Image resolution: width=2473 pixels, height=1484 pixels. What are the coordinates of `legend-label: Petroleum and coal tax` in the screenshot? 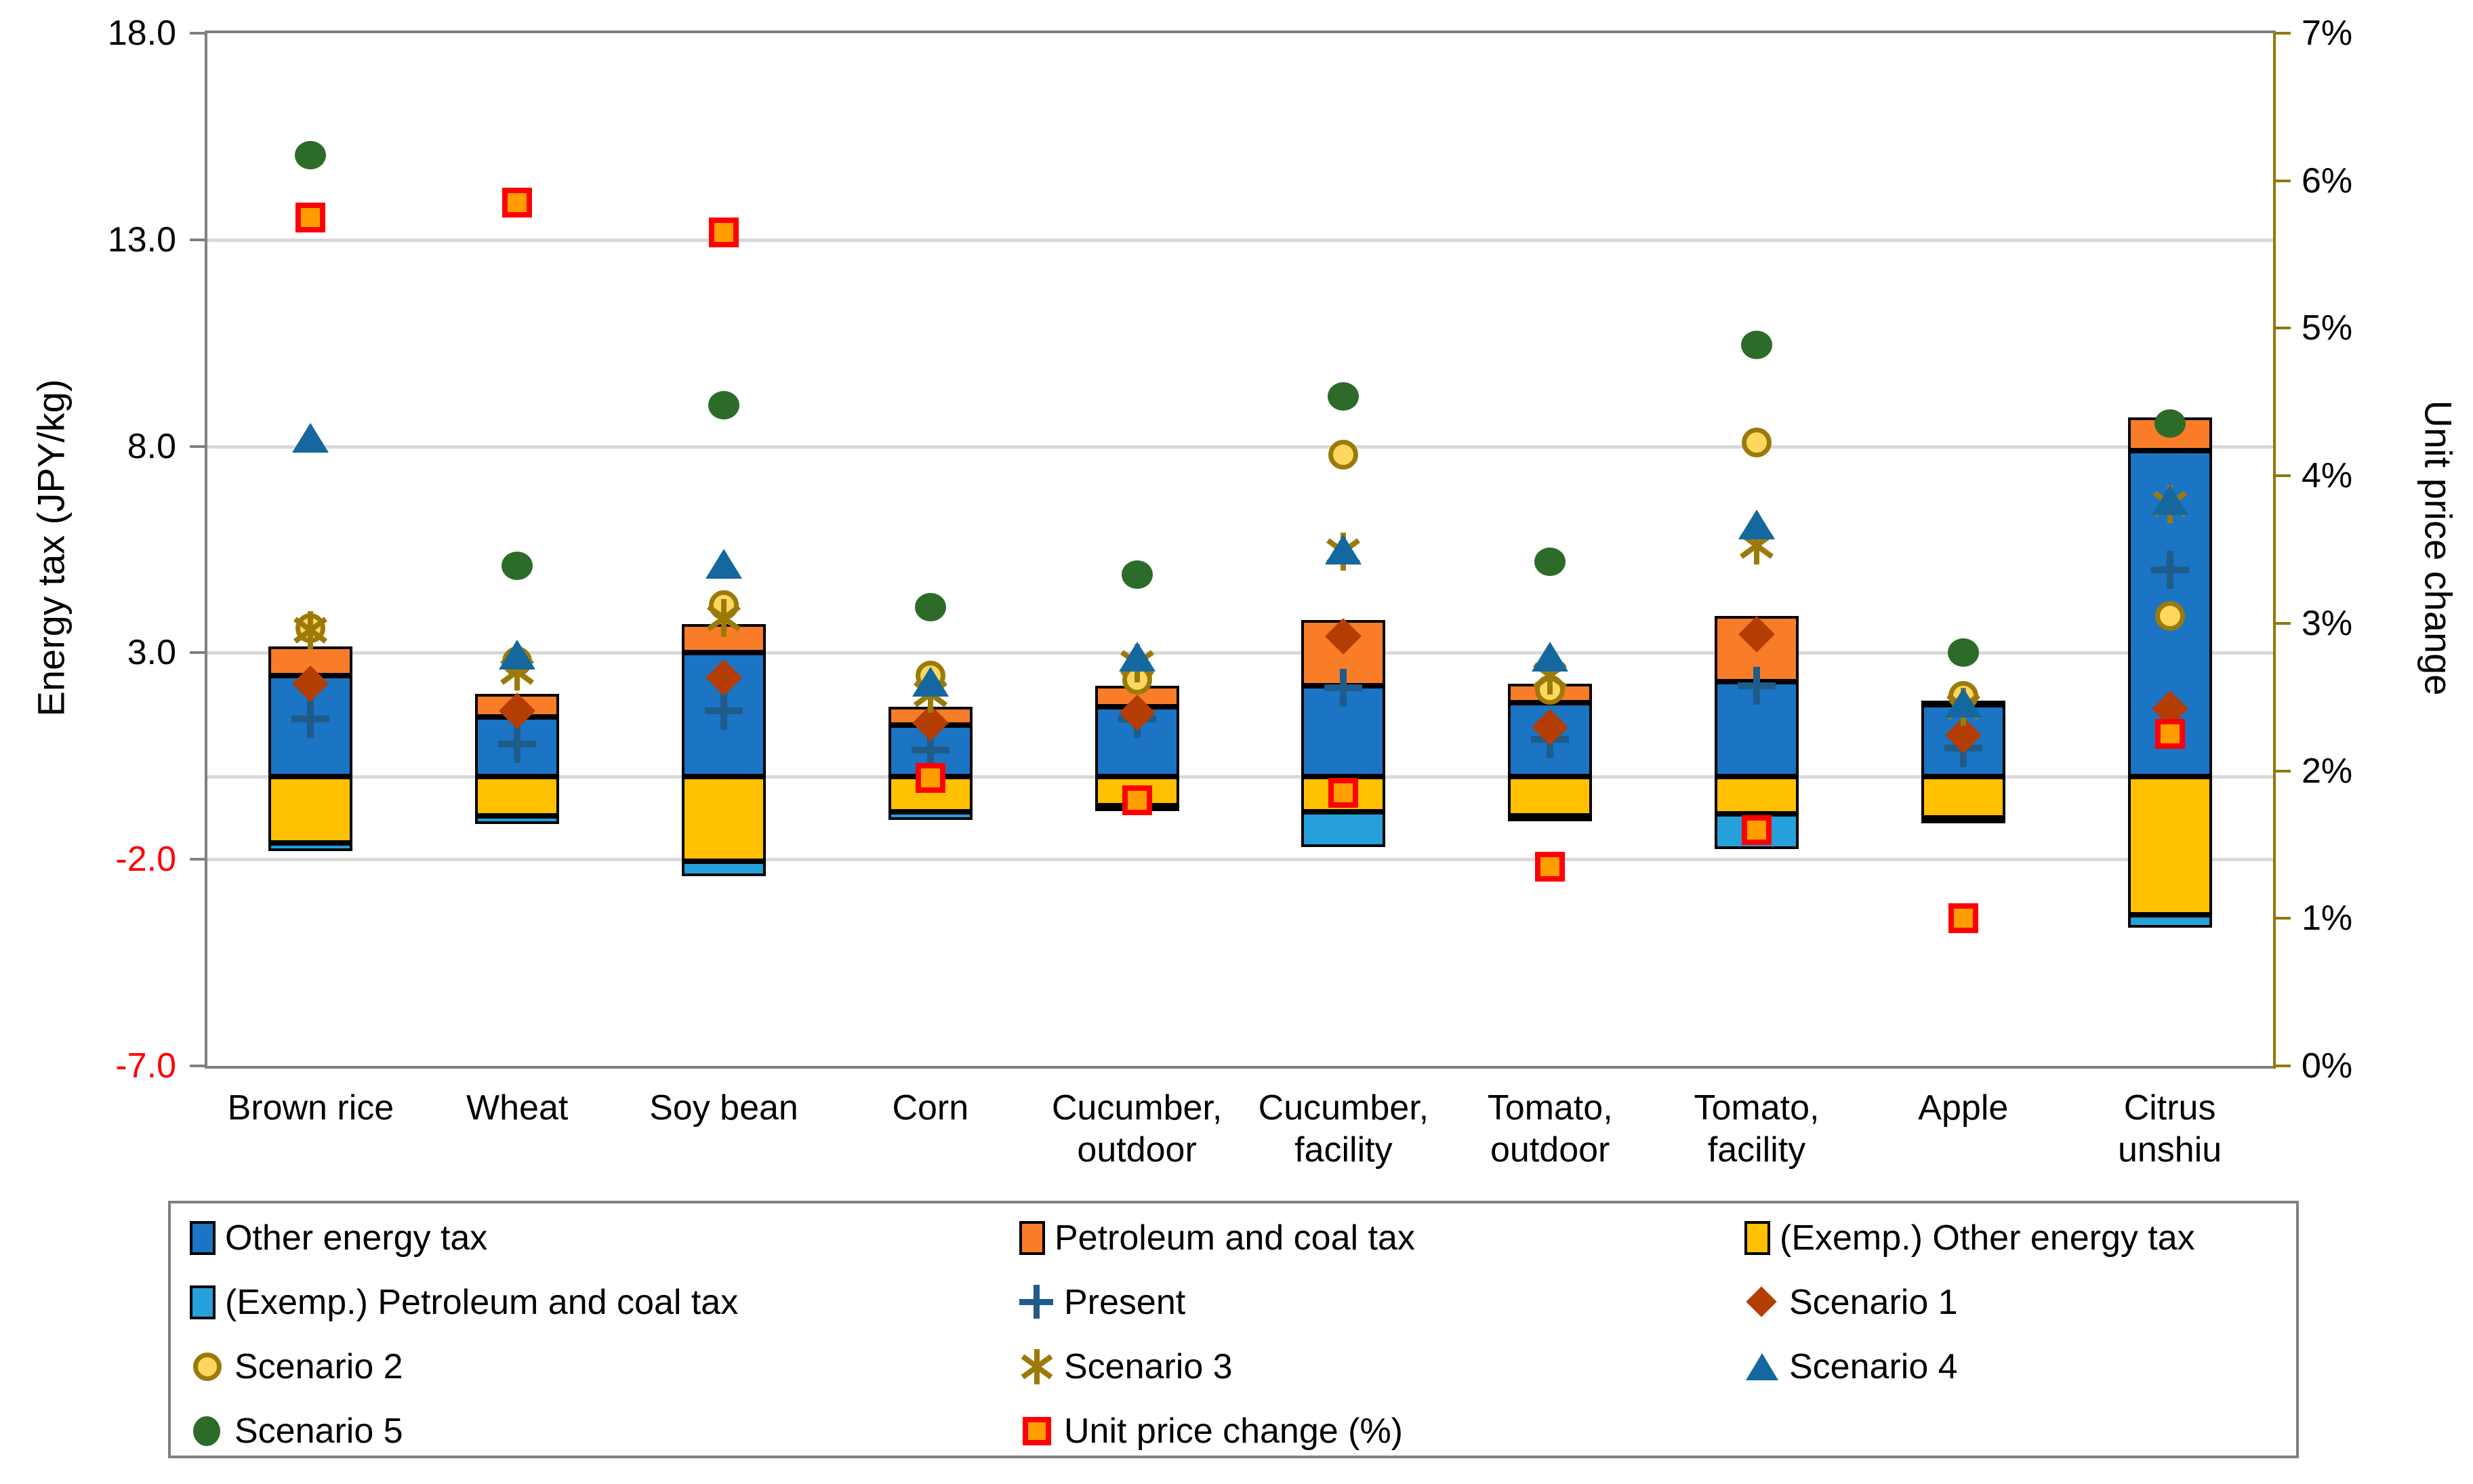 It's located at (1235, 1238).